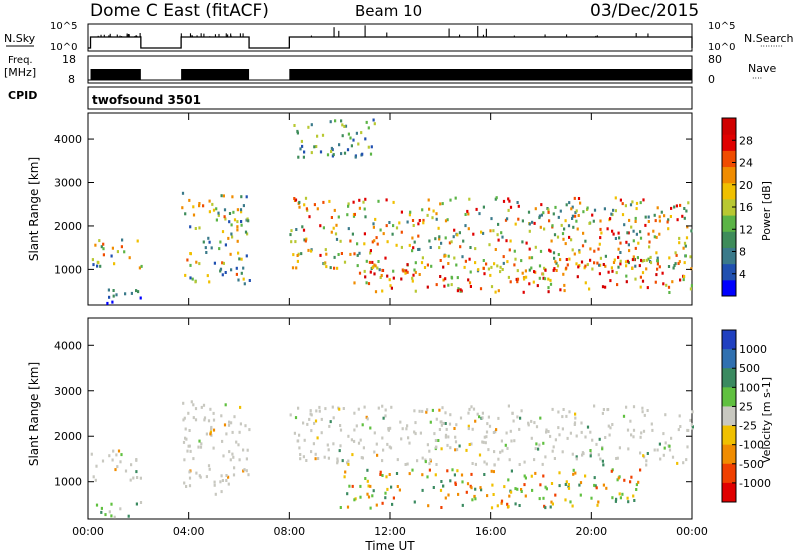 The width and height of the screenshot is (800, 554). What do you see at coordinates (729, 416) in the screenshot?
I see `colorbar-frame` at bounding box center [729, 416].